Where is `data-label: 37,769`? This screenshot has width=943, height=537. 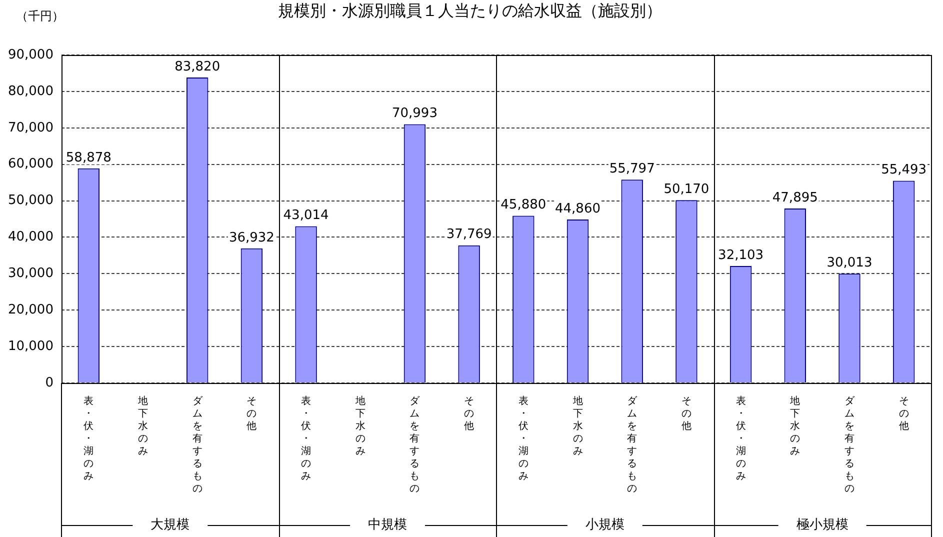 data-label: 37,769 is located at coordinates (469, 234).